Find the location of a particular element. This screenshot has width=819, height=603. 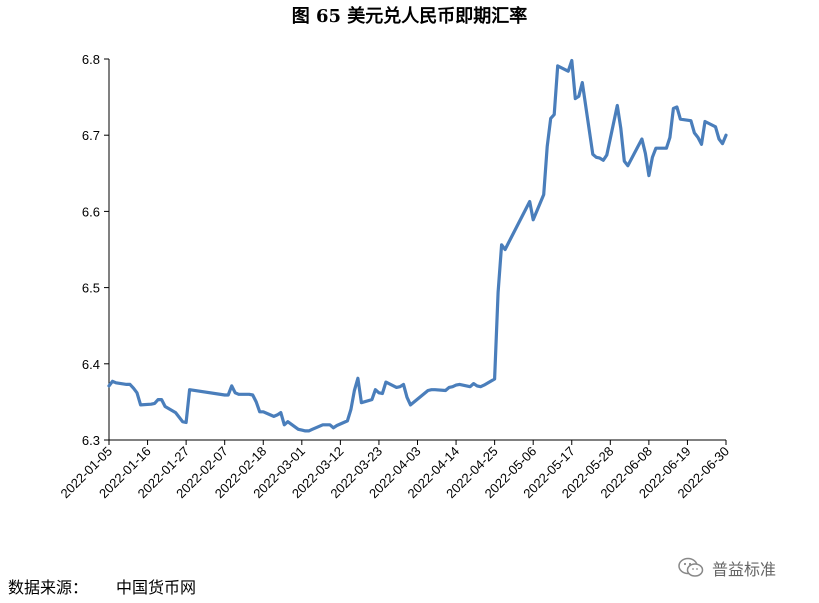

y-tick-label: 6.3 is located at coordinates (91, 440).